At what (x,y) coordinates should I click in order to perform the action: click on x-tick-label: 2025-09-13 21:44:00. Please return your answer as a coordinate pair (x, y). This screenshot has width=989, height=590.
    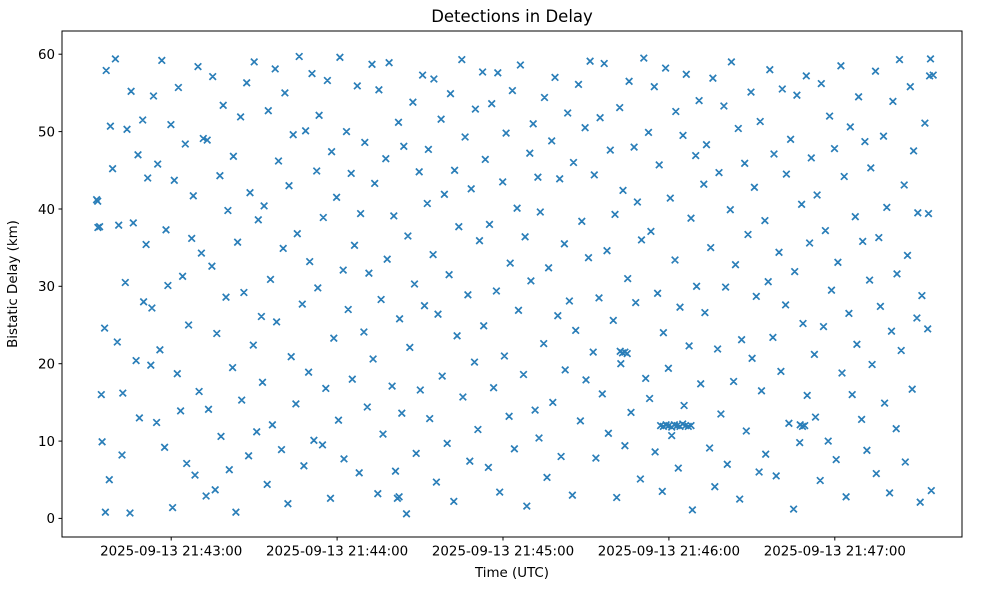
    Looking at the image, I should click on (337, 552).